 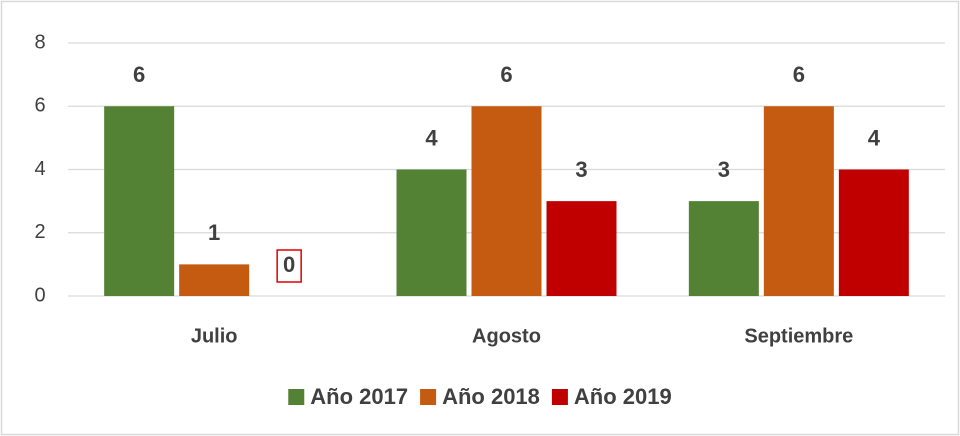 What do you see at coordinates (359, 396) in the screenshot?
I see `legend-label: Año 2017` at bounding box center [359, 396].